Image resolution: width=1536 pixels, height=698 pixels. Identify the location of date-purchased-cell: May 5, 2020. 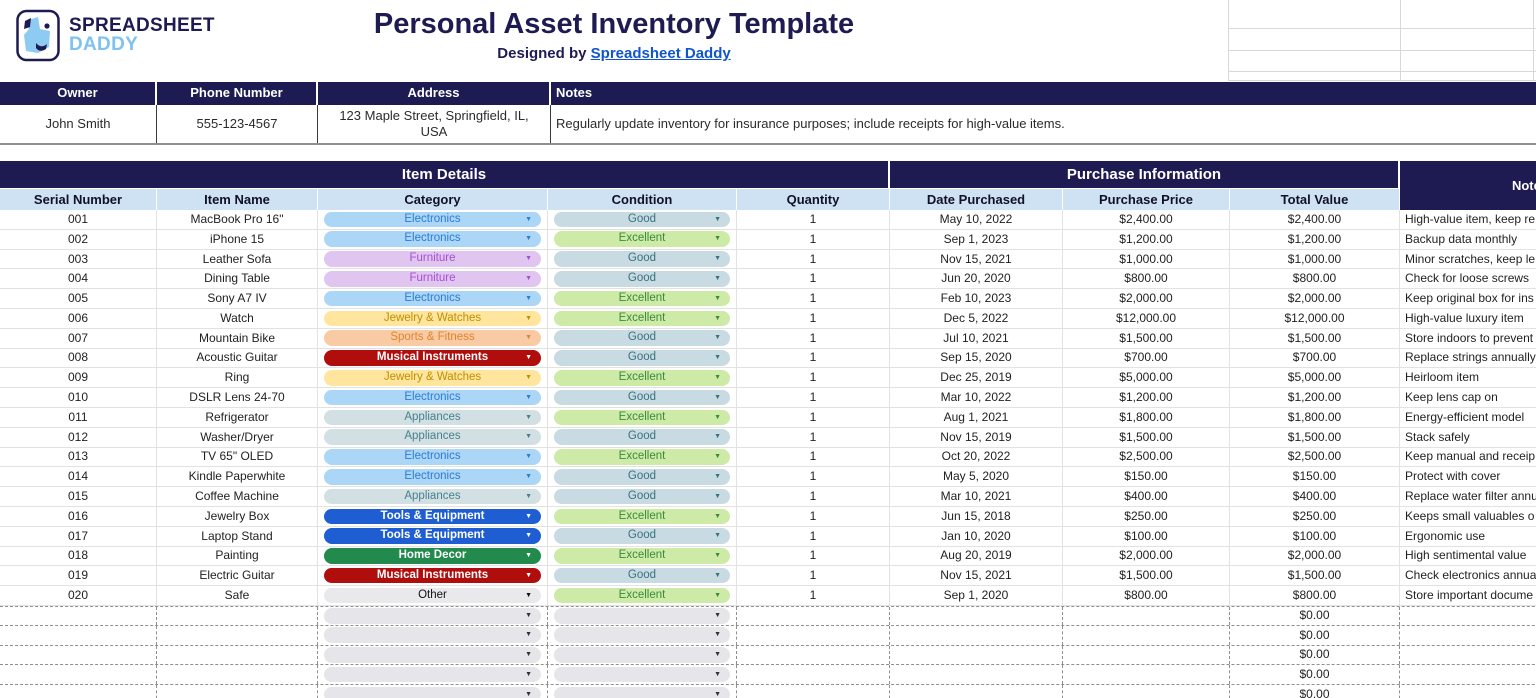
(976, 477).